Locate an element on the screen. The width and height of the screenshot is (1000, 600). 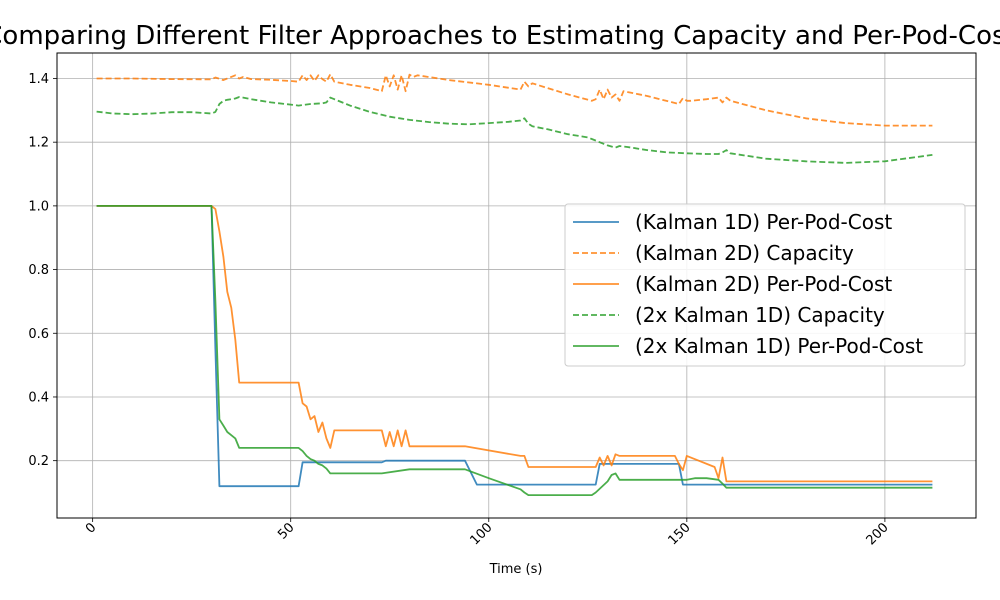
legend-label: (Kalman 2D) Capacity is located at coordinates (744, 253).